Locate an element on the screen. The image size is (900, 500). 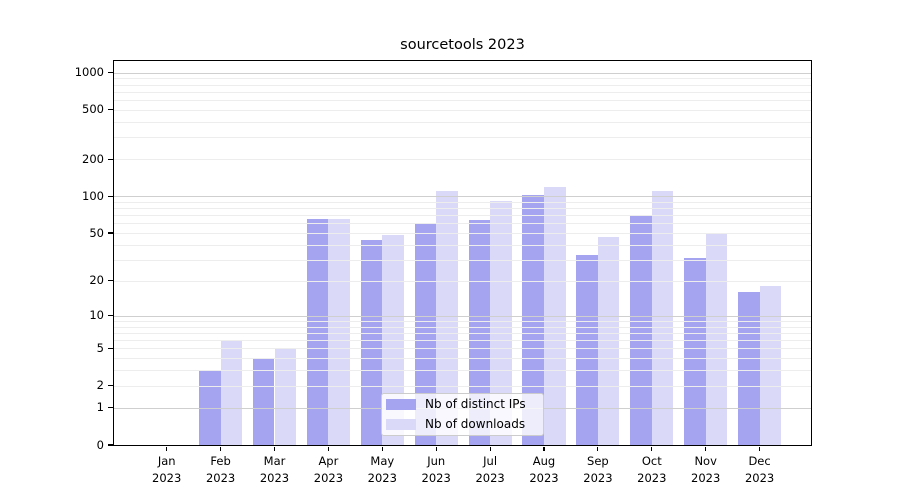
x-tick-label-aug: Aug 2023 is located at coordinates (544, 469).